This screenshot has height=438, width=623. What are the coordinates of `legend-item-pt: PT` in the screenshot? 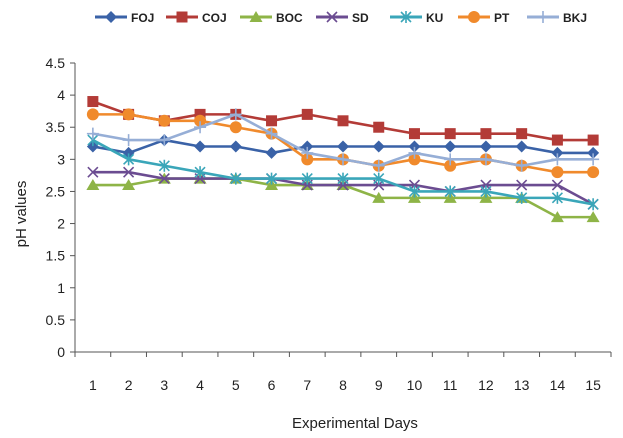 It's located at (484, 18).